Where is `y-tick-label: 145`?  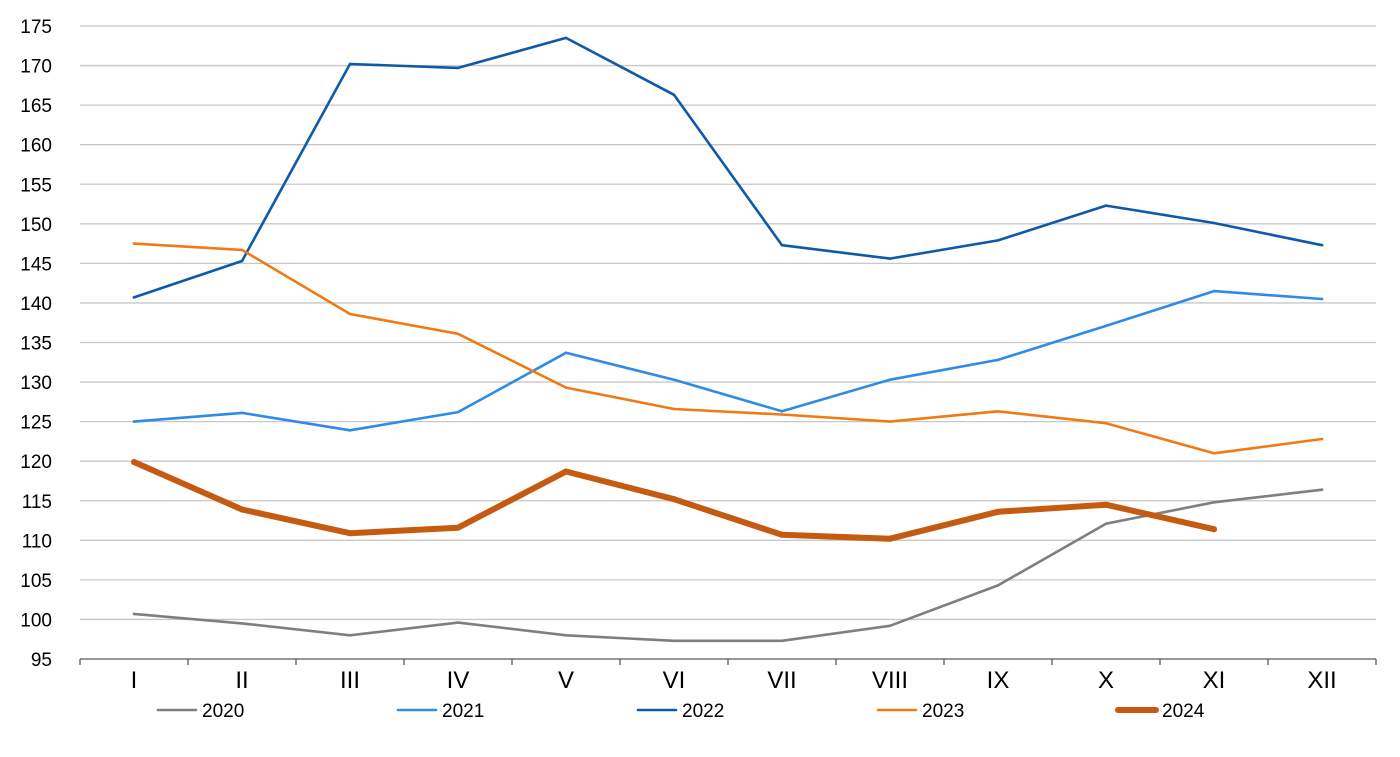
y-tick-label: 145 is located at coordinates (36, 264).